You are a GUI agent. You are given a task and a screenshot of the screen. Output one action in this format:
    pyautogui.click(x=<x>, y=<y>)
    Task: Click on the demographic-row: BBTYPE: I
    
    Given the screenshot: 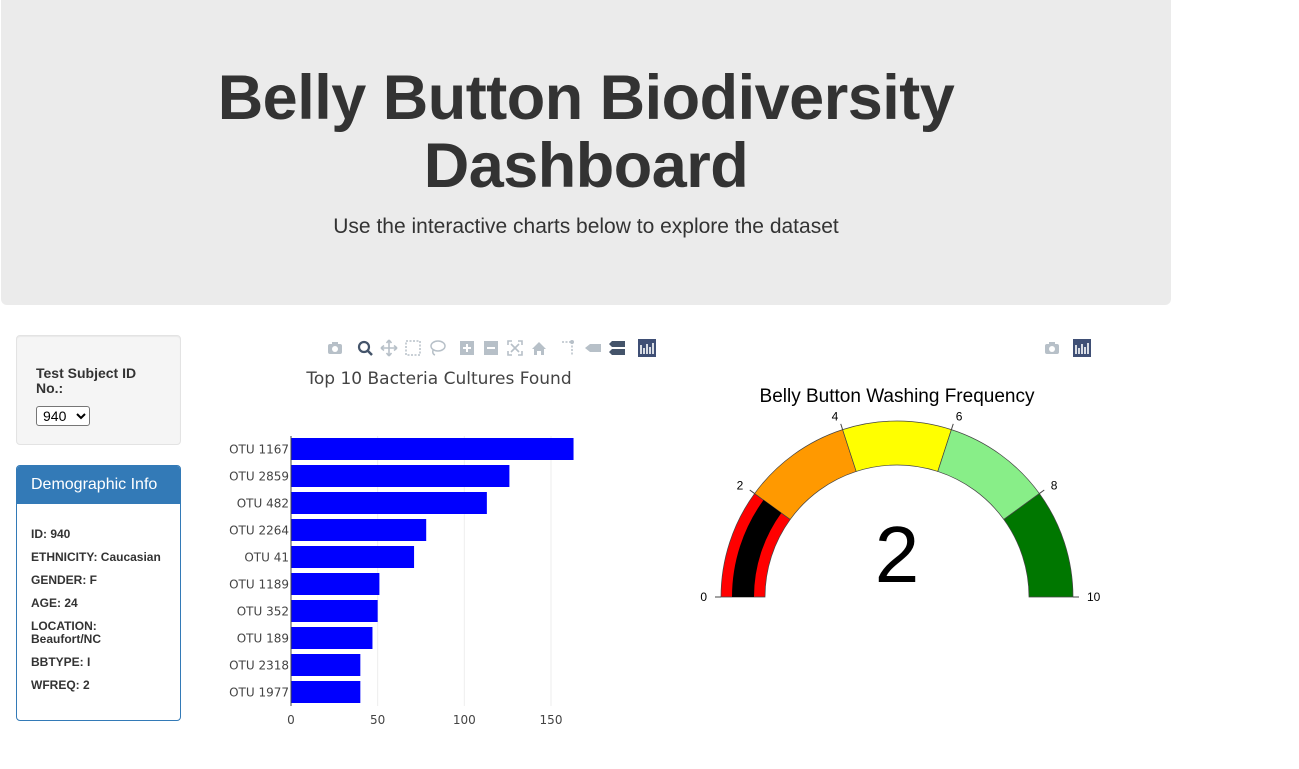 What is the action you would take?
    pyautogui.click(x=61, y=662)
    